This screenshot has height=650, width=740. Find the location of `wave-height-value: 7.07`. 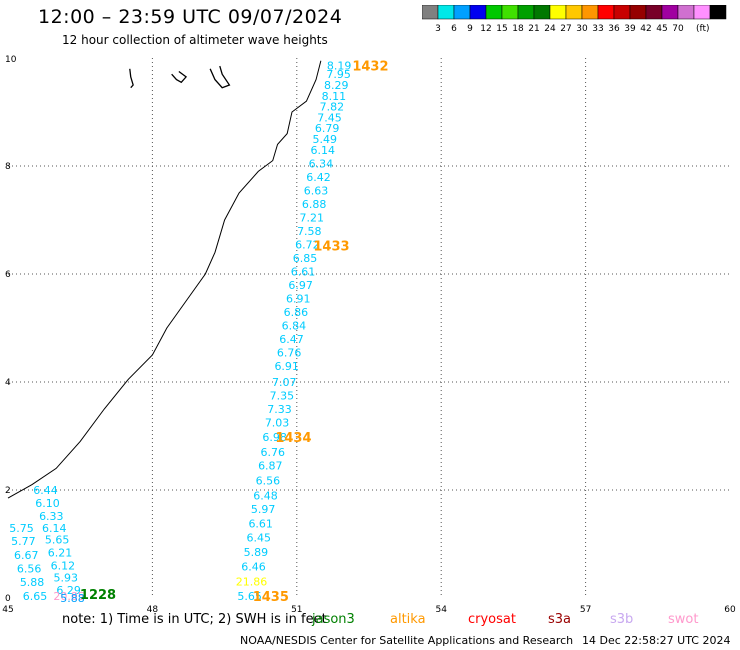

wave-height-value: 7.07 is located at coordinates (284, 382).